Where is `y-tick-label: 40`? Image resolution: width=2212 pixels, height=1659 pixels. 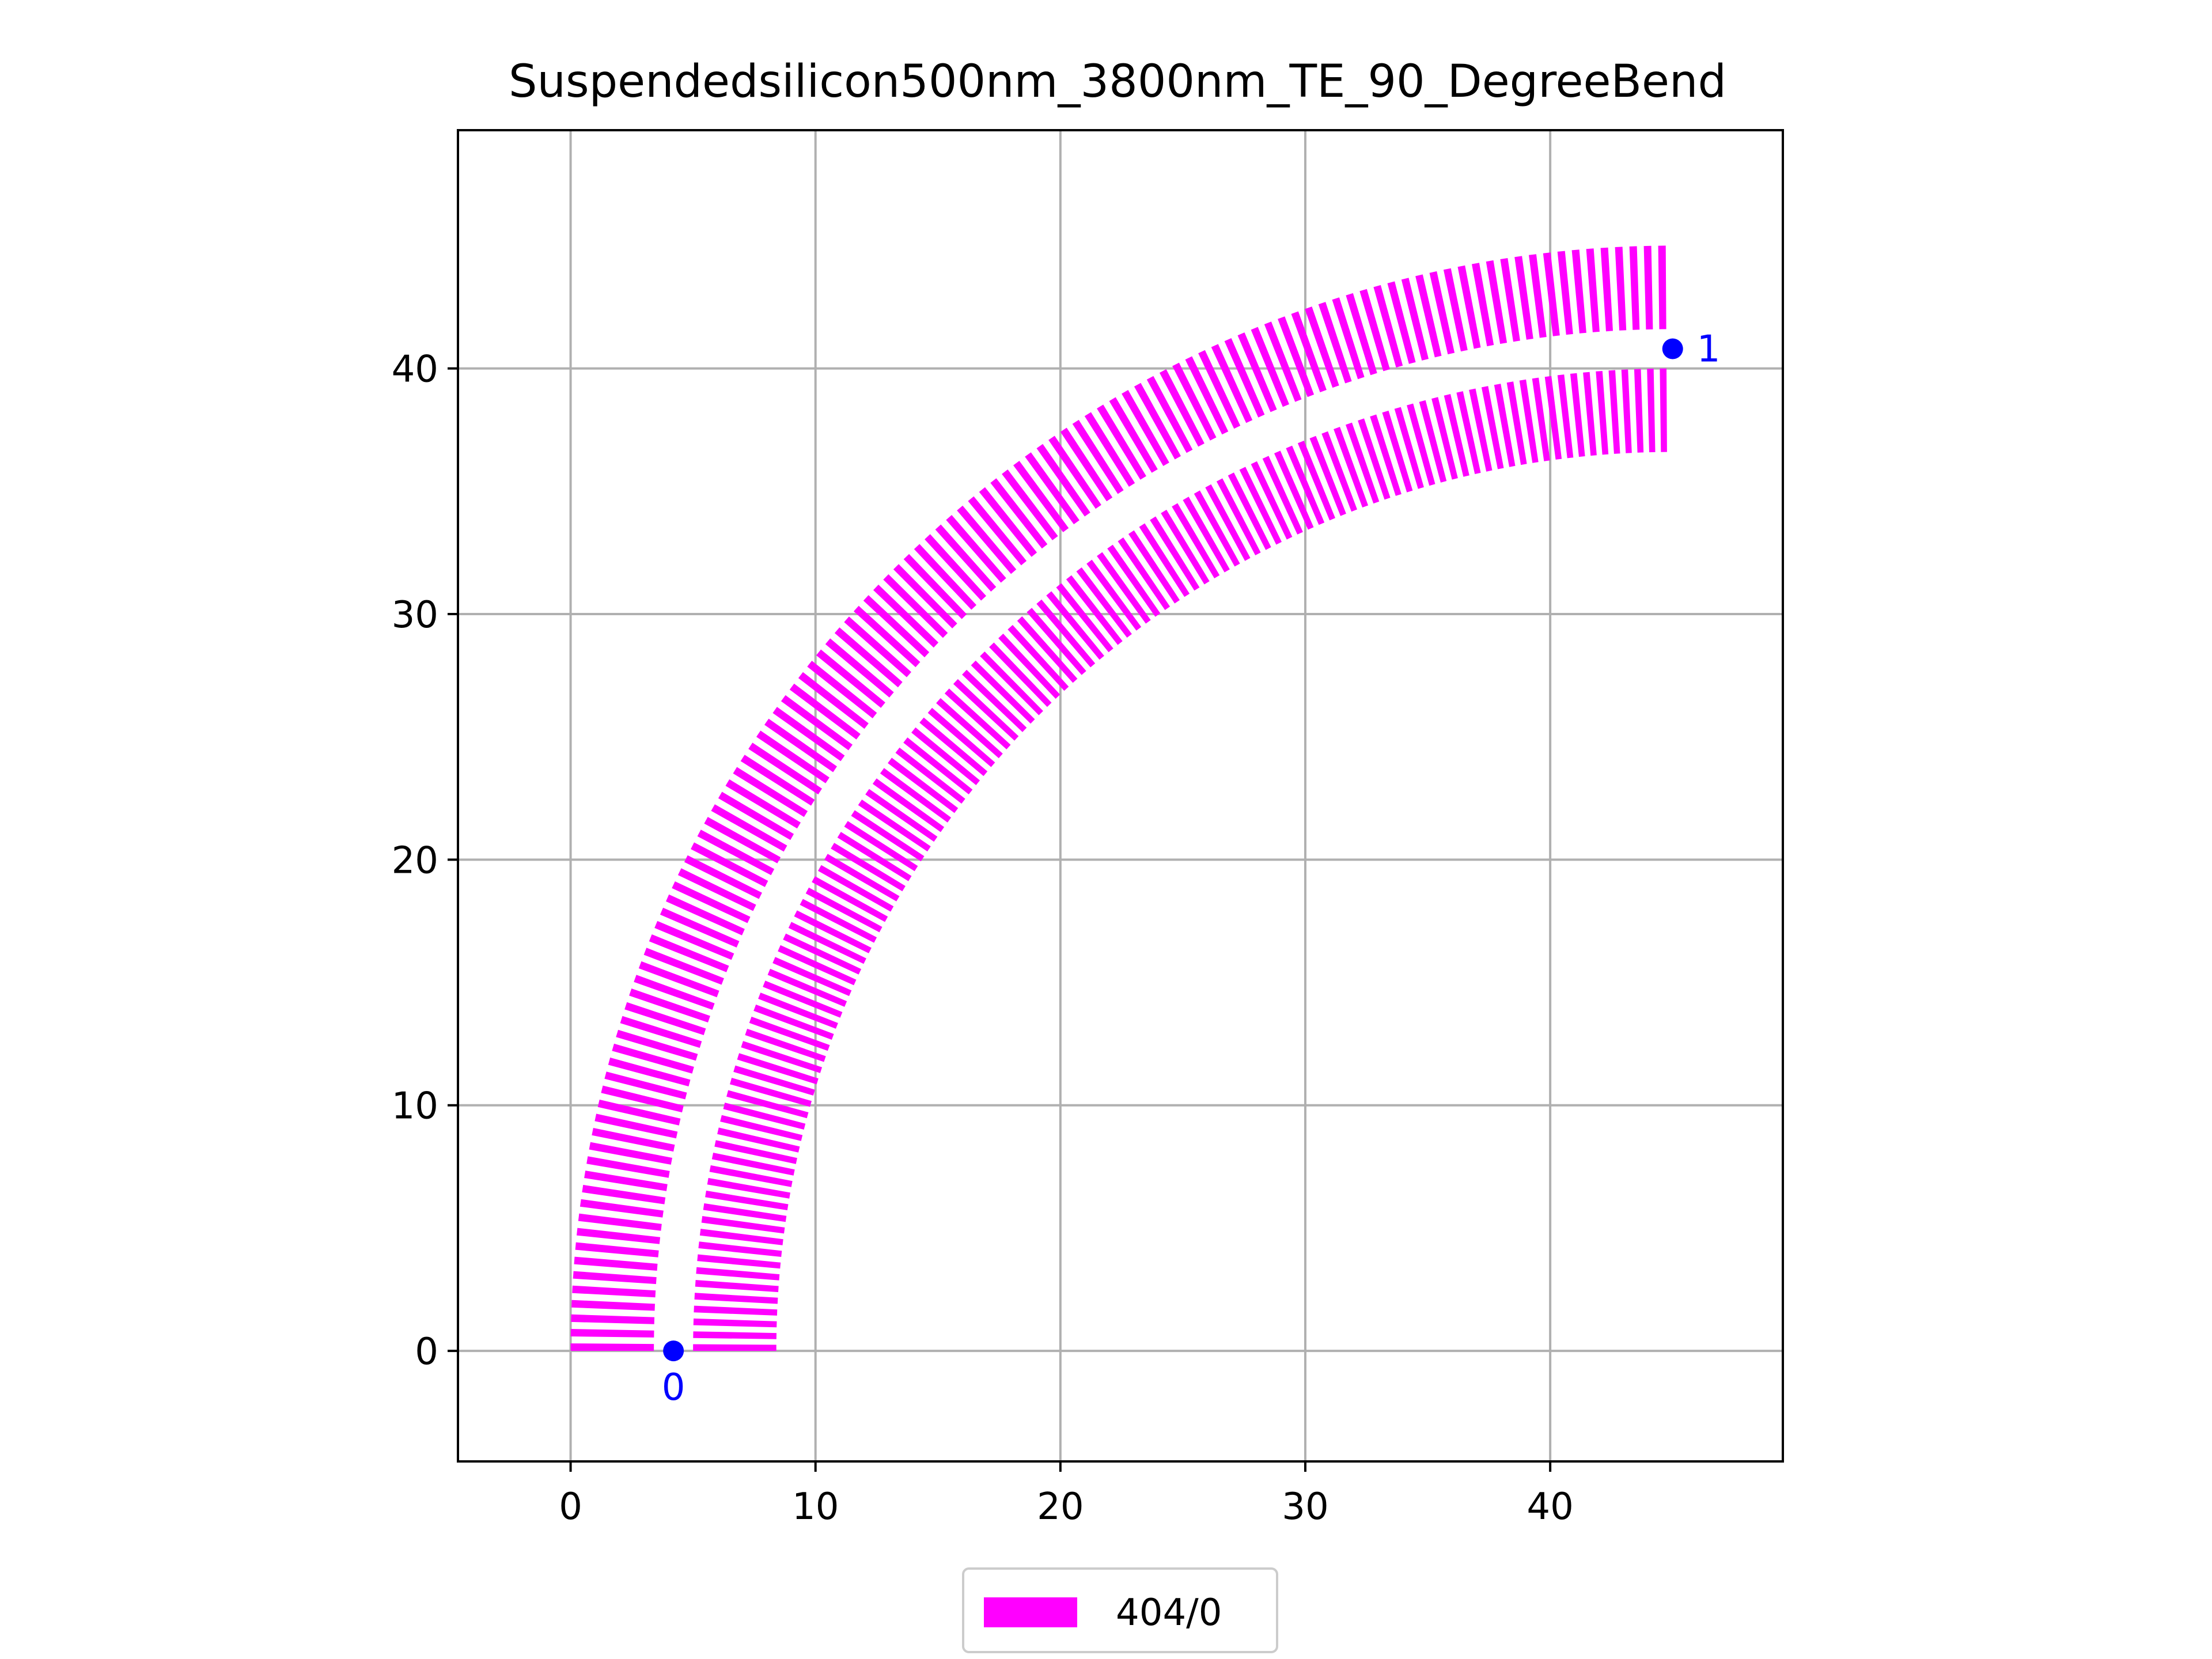
y-tick-label: 40 is located at coordinates (415, 370).